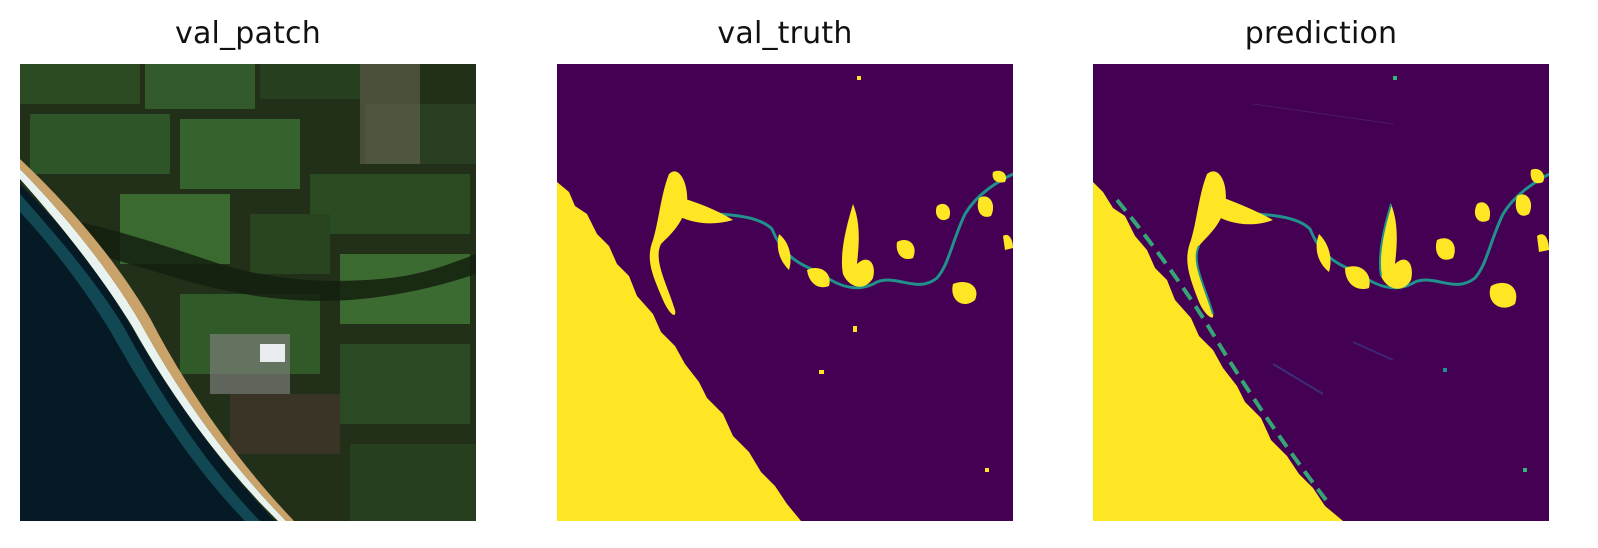 The width and height of the screenshot is (1598, 548). Describe the element at coordinates (248, 33) in the screenshot. I see `panel-title-val-patch: val_patch` at that location.